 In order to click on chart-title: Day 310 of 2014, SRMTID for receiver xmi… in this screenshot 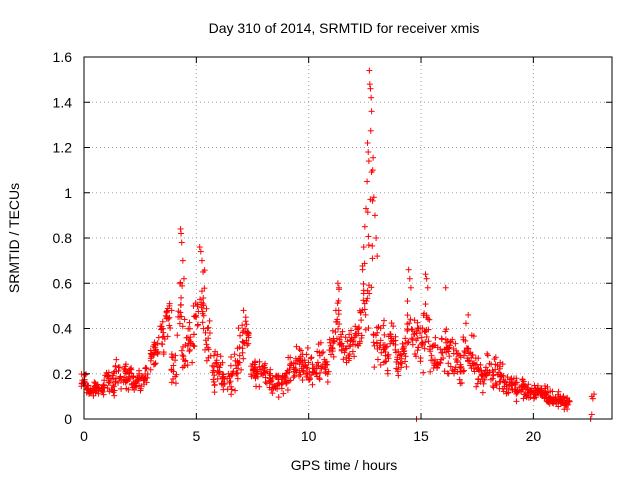, I will do `click(344, 28)`.